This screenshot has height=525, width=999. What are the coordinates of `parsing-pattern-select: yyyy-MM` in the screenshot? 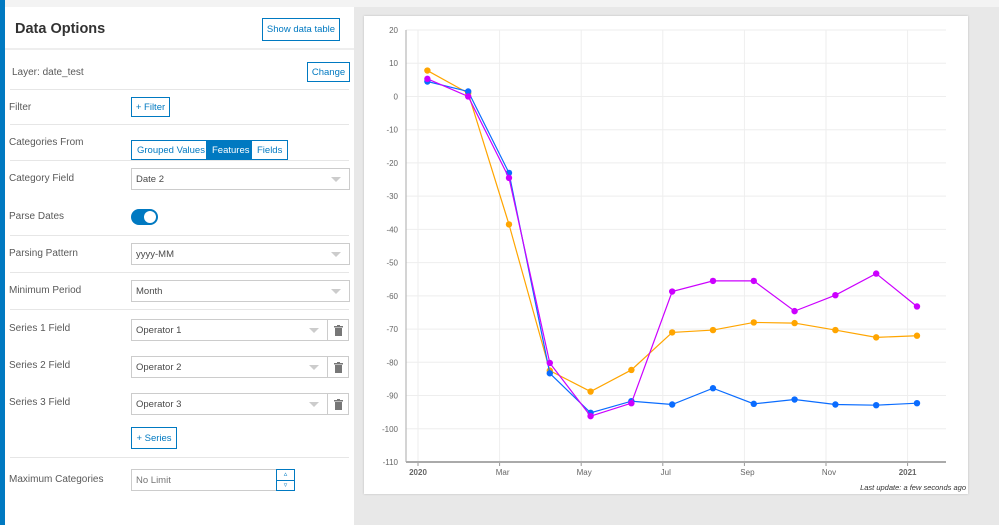 It's located at (240, 254).